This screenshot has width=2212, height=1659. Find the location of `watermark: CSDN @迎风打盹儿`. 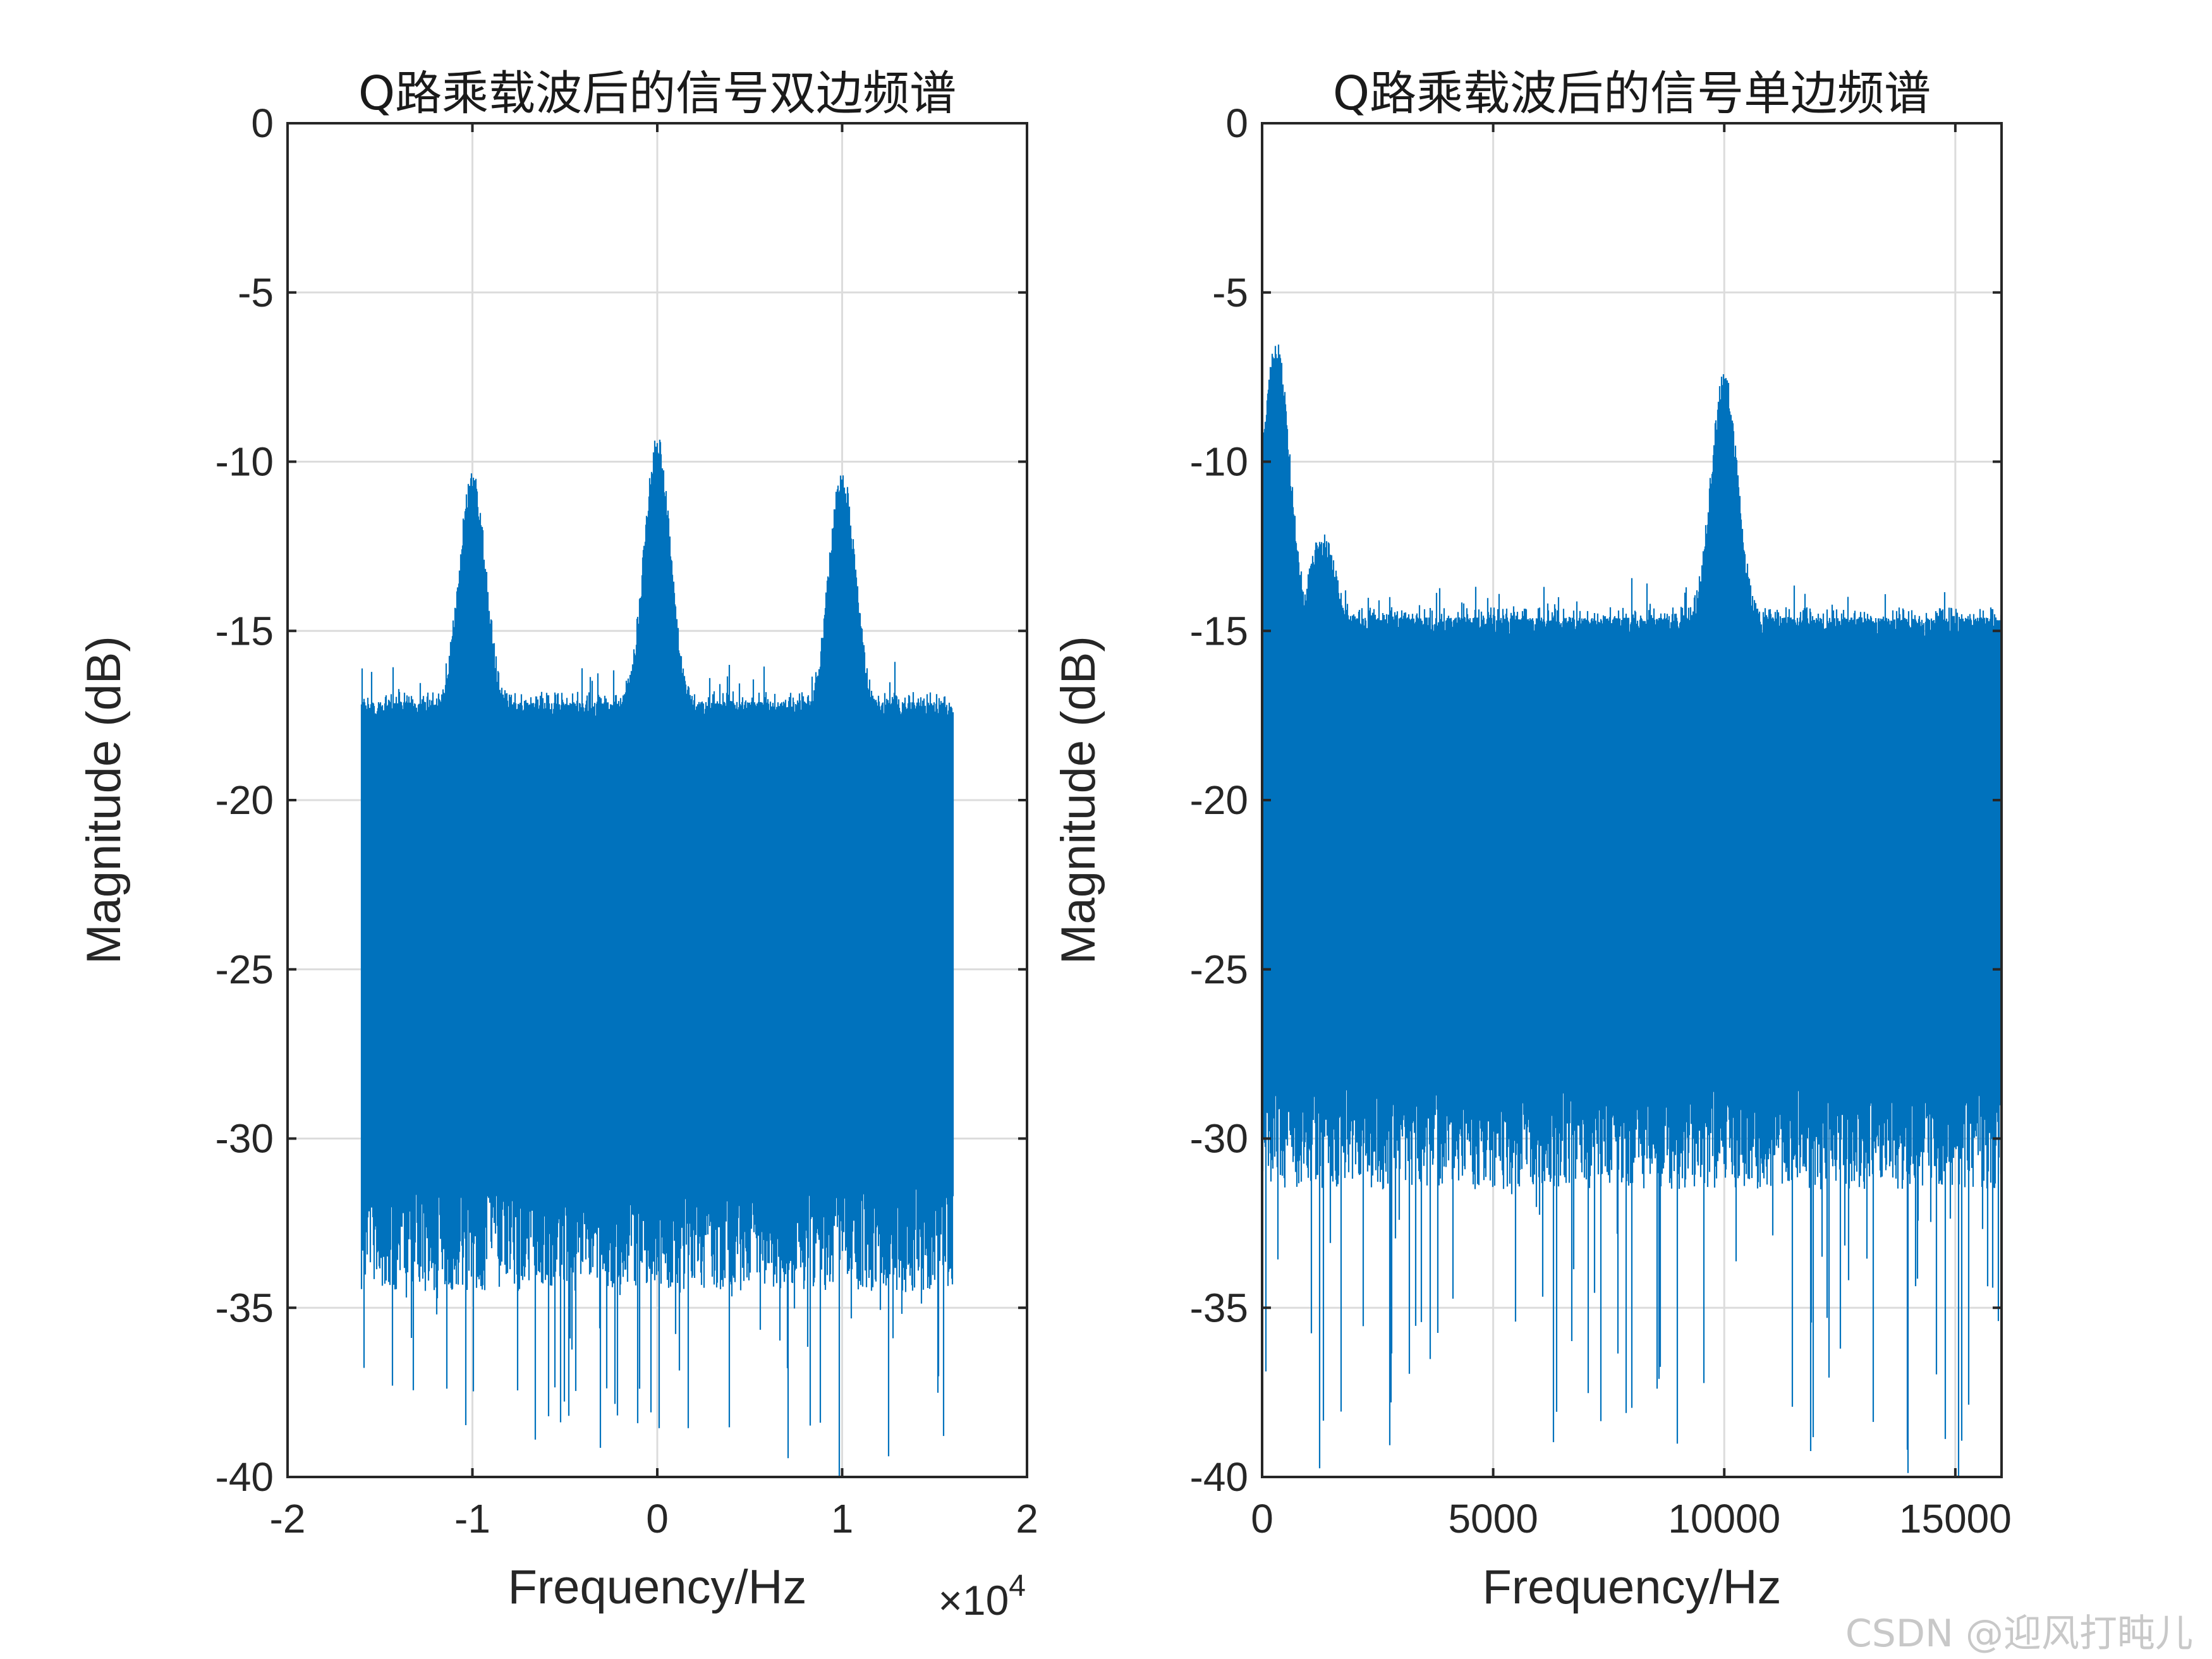

watermark: CSDN @迎风打盹儿 is located at coordinates (2019, 1634).